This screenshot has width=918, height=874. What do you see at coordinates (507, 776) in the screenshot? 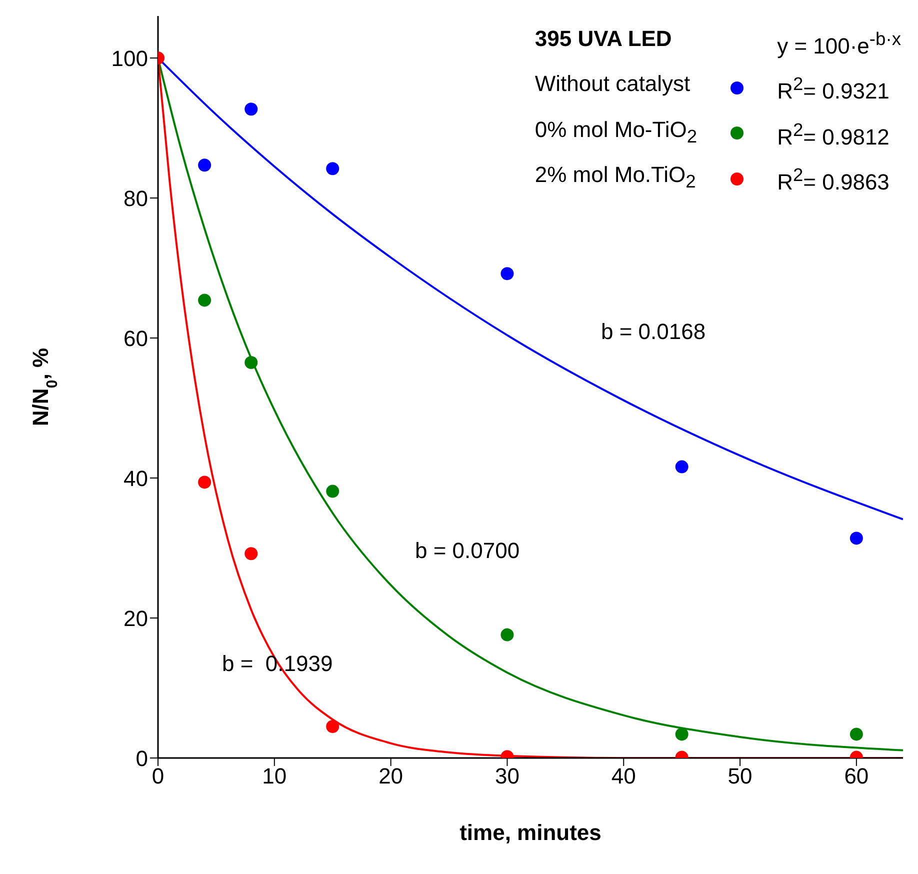
I see `x-tick-label: 30` at bounding box center [507, 776].